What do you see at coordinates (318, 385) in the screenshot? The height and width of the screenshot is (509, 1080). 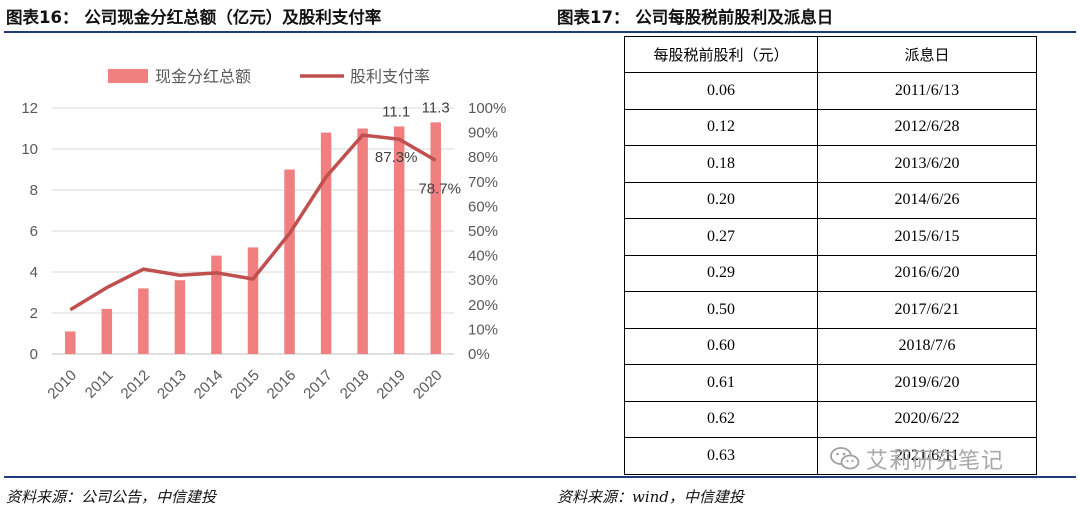 I see `x-tick-label: 2017` at bounding box center [318, 385].